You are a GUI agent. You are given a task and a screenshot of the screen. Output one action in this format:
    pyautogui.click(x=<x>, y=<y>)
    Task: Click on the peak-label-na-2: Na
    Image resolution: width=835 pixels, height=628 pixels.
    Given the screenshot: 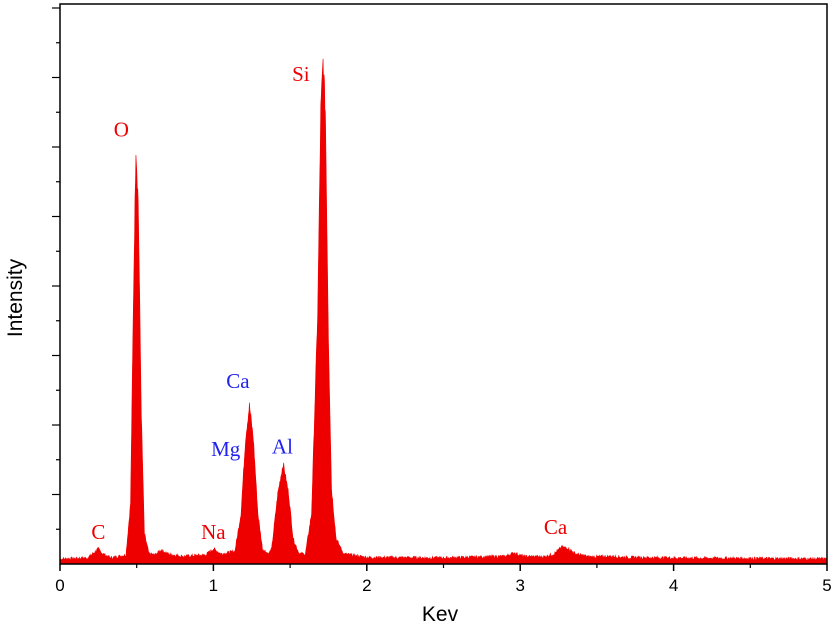 What is the action you would take?
    pyautogui.click(x=213, y=532)
    